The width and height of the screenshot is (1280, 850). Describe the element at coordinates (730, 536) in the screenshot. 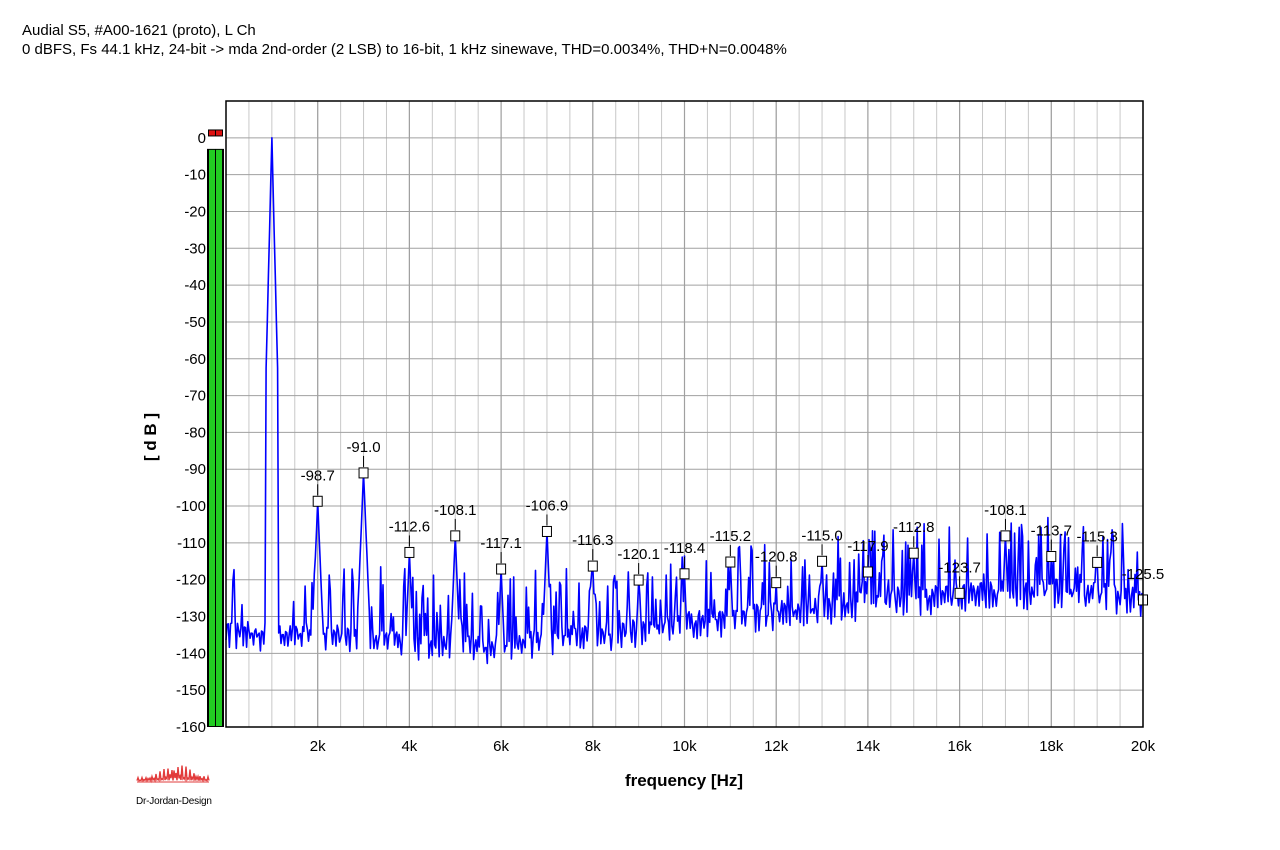

I see `harmonic-label: -115.2` at that location.